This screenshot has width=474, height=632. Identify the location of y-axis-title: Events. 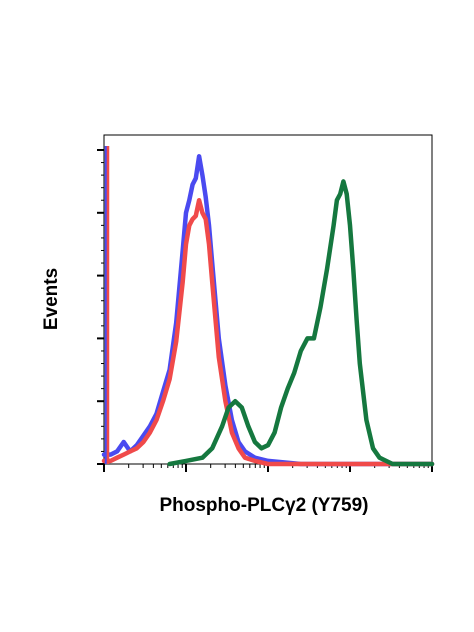
(51, 299).